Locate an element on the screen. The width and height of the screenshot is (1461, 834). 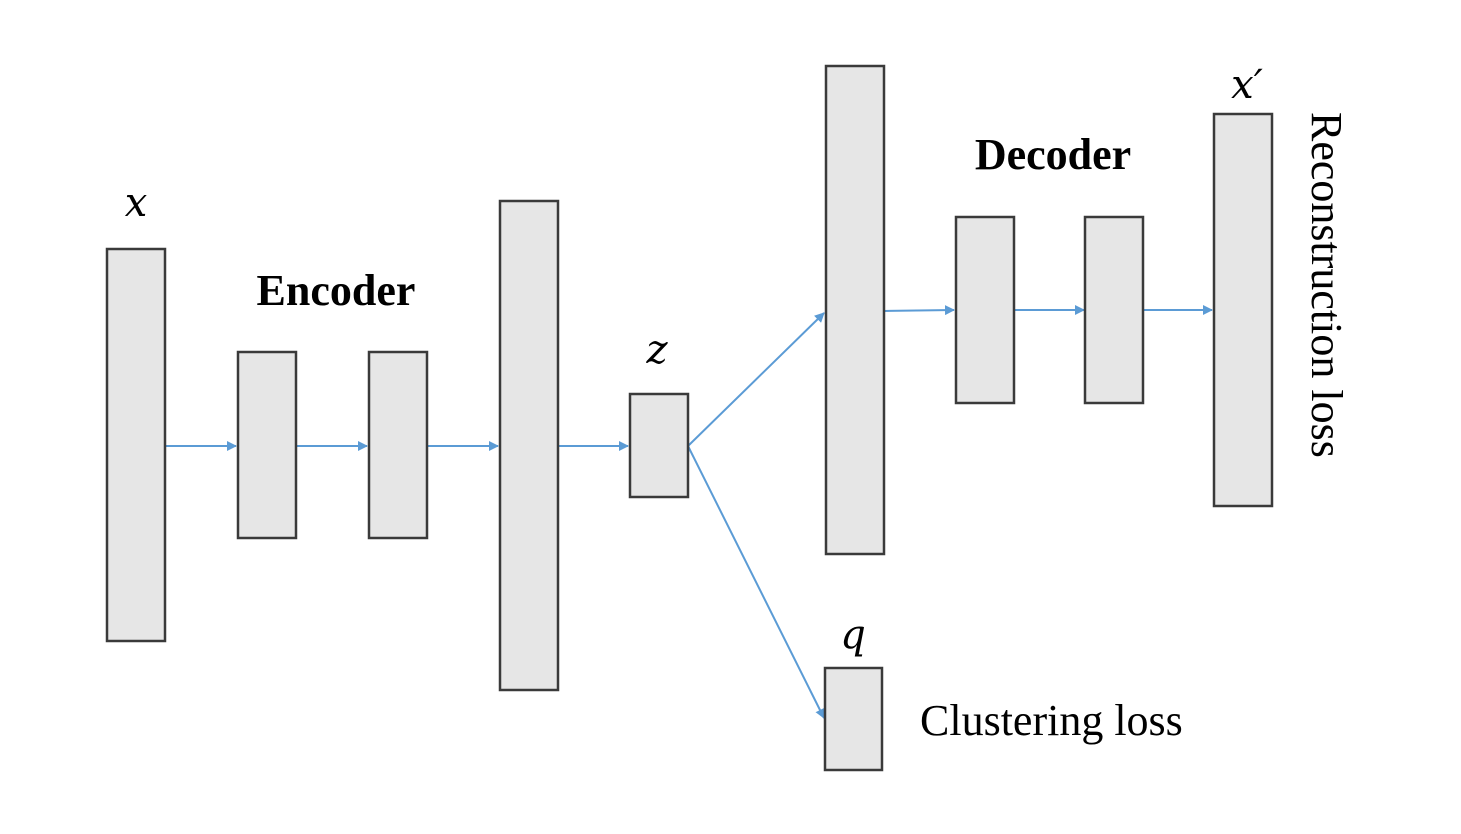
encoder-hidden-3-layer is located at coordinates (529, 445).